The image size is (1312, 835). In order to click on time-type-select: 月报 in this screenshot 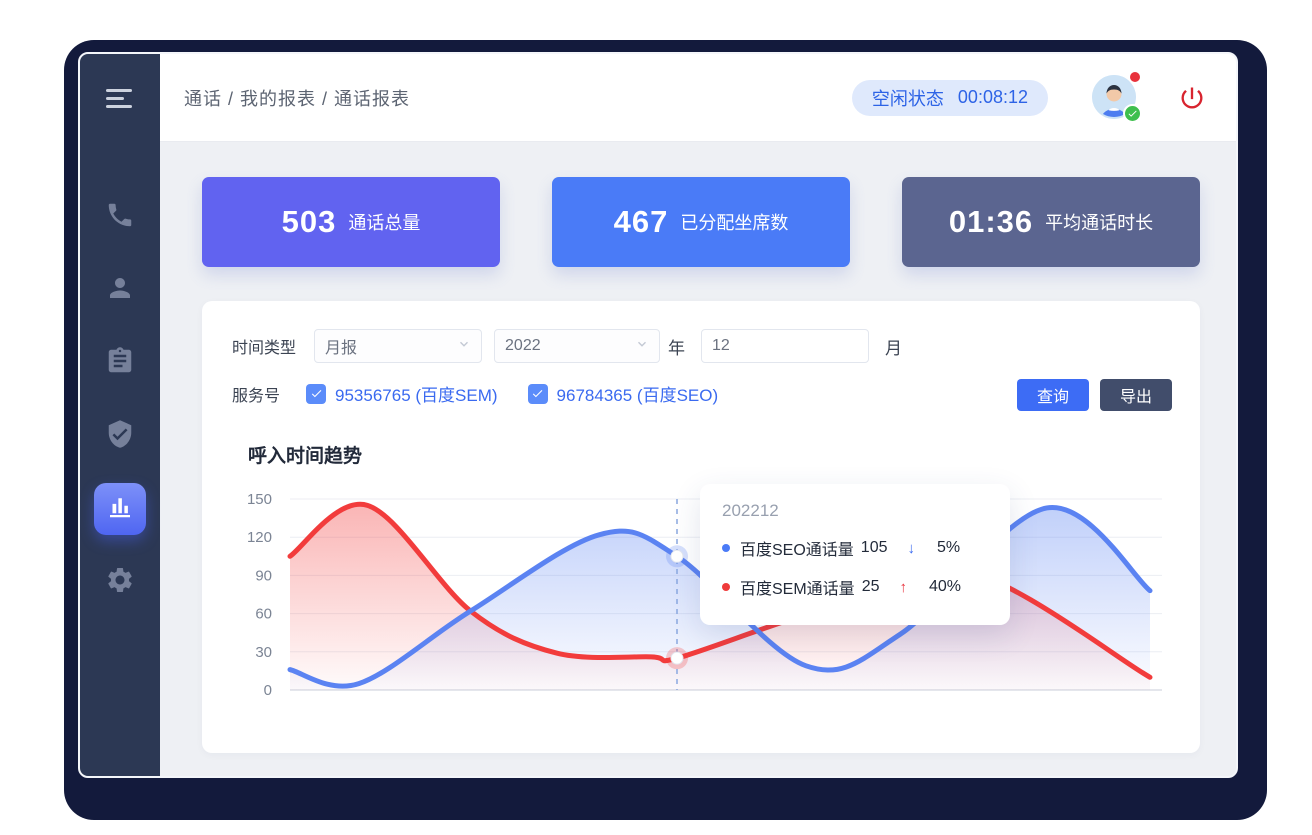, I will do `click(398, 346)`.